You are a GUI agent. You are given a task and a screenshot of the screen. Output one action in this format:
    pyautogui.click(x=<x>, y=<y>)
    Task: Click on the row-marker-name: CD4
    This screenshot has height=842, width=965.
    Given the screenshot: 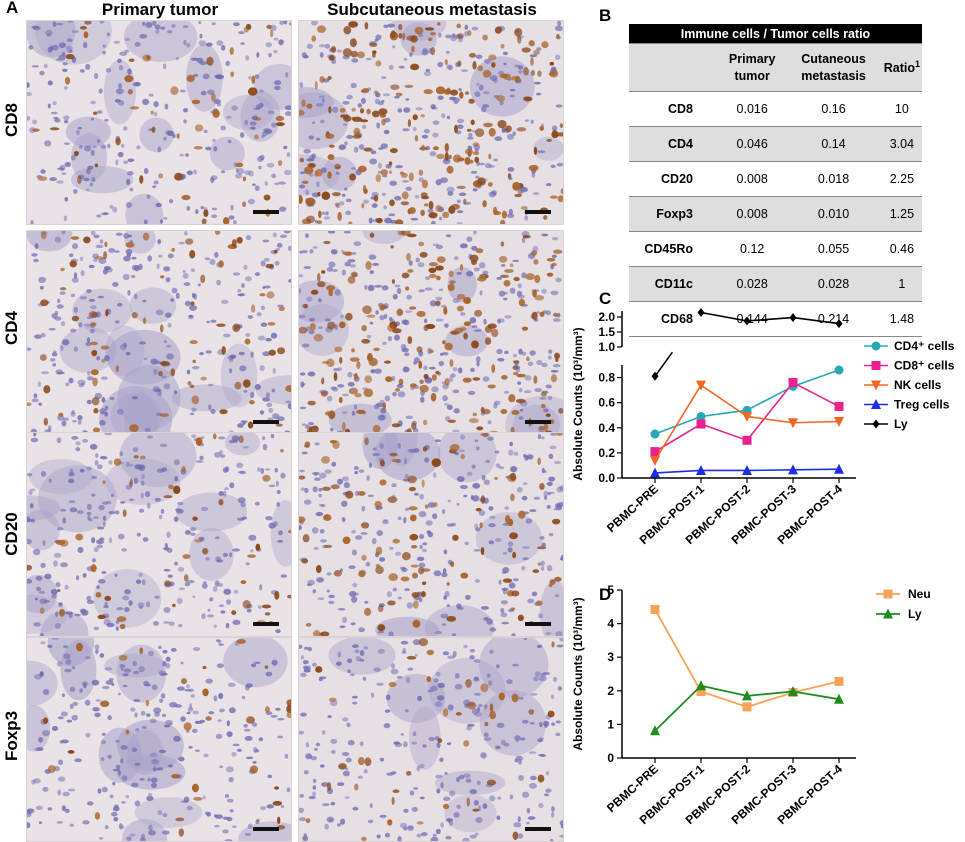 What is the action you would take?
    pyautogui.click(x=674, y=144)
    